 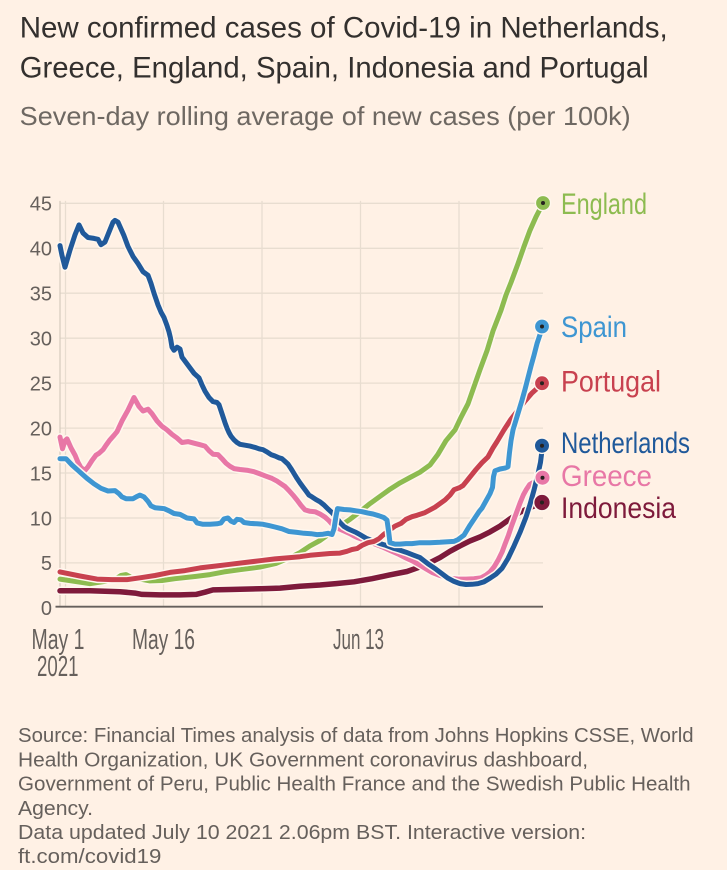 What do you see at coordinates (611, 382) in the screenshot?
I see `svg-text: Portugal` at bounding box center [611, 382].